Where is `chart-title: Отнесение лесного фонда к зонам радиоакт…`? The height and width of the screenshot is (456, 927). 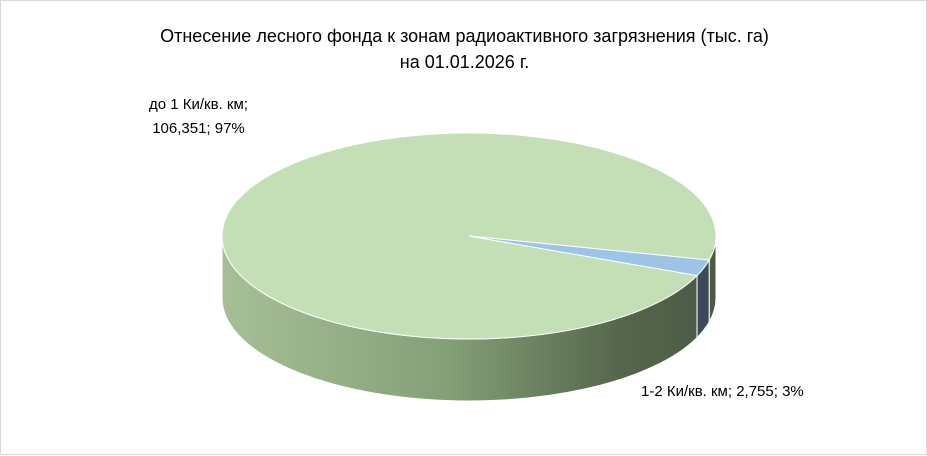 chart-title: Отнесение лесного фонда к зонам радиоакт… is located at coordinates (464, 49).